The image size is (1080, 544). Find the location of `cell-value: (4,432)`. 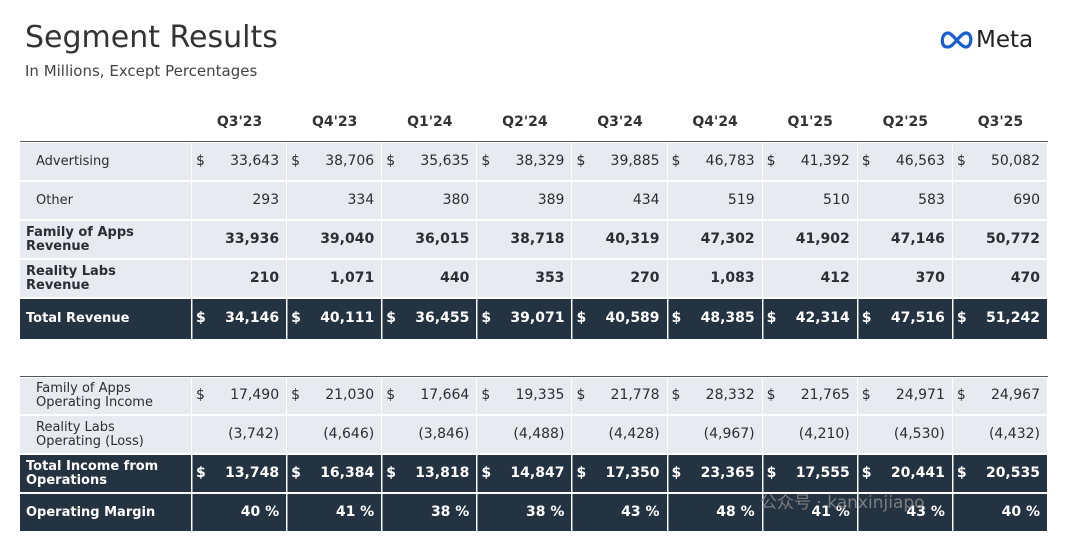

cell-value: (4,432) is located at coordinates (1014, 433).